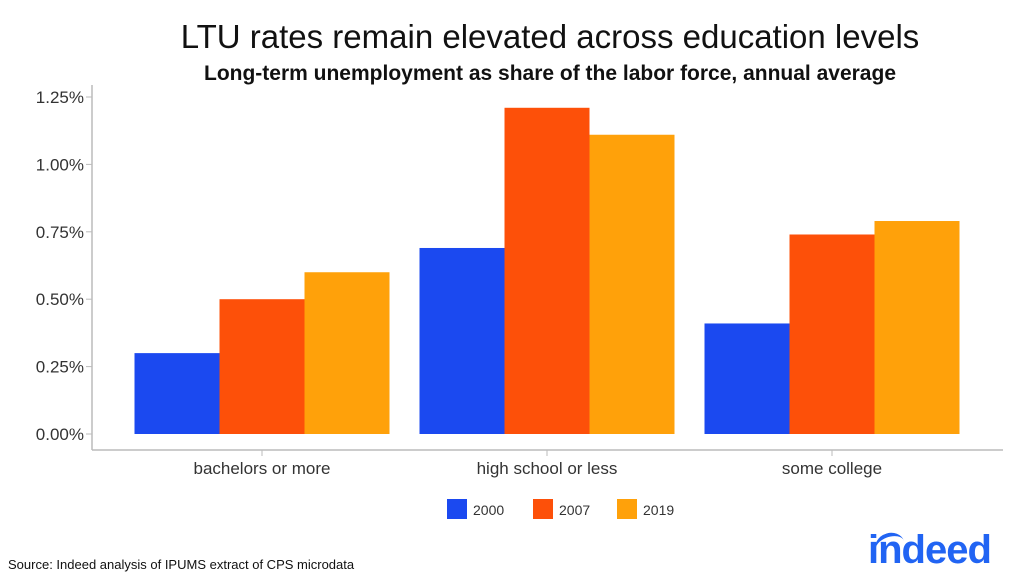  Describe the element at coordinates (488, 510) in the screenshot. I see `legend-label: 2000` at that location.